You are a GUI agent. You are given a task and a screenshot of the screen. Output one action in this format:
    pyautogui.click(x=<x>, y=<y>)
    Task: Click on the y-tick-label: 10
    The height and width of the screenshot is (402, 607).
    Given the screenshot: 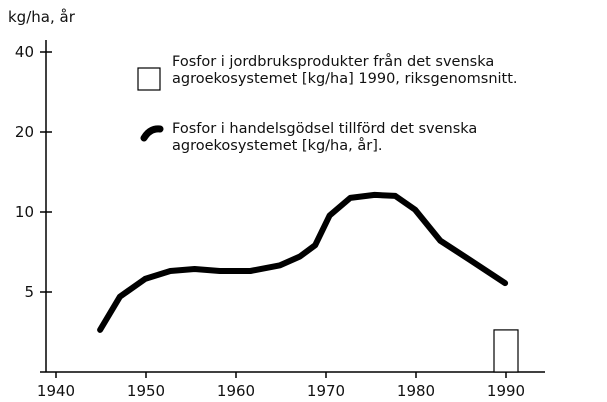 What is the action you would take?
    pyautogui.click(x=24, y=212)
    